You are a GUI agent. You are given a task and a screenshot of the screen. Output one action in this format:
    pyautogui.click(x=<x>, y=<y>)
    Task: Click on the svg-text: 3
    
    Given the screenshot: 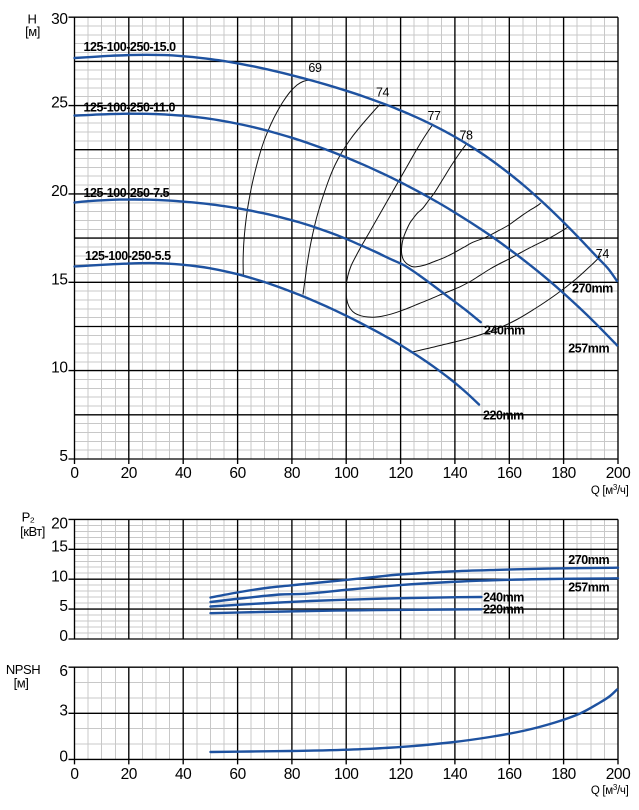 What is the action you would take?
    pyautogui.click(x=63, y=710)
    